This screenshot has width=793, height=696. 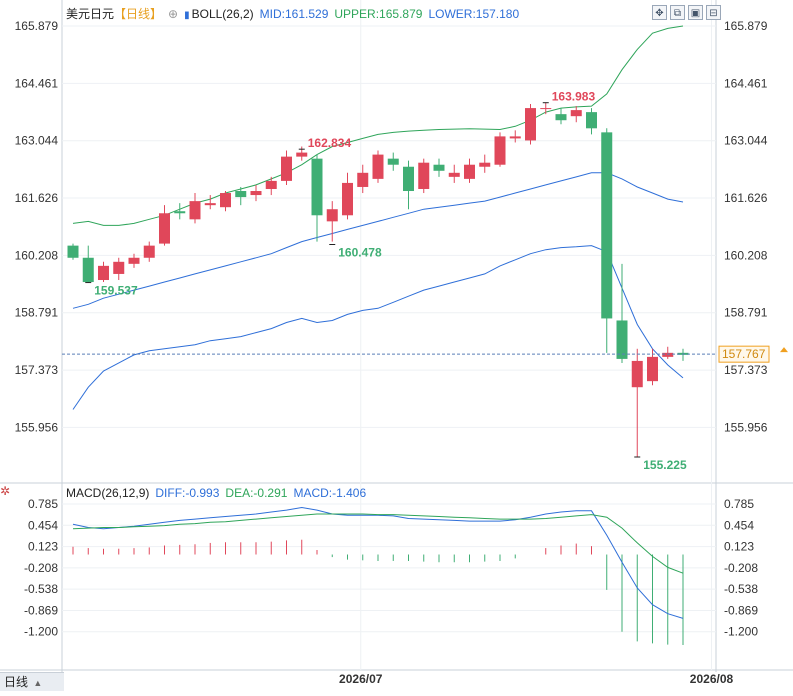 What do you see at coordinates (330, 493) in the screenshot?
I see `macd-value: MACD:-1.406` at bounding box center [330, 493].